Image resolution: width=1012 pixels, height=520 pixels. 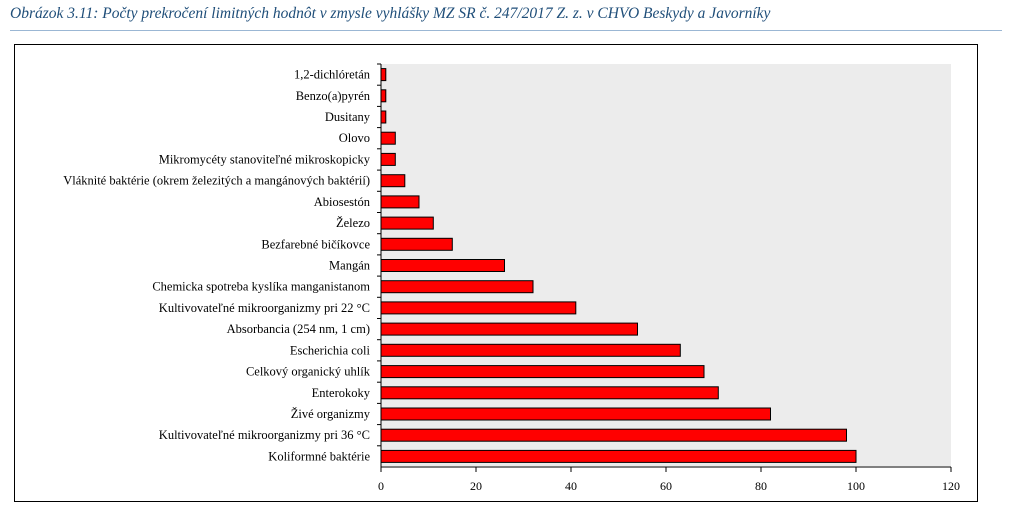 I want to click on x-tick-label: 40, so click(x=571, y=486).